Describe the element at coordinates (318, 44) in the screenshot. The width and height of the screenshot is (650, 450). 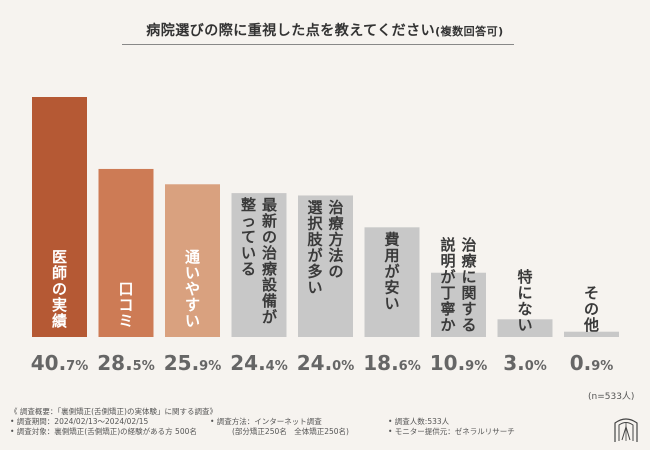
I see `title-underline` at that location.